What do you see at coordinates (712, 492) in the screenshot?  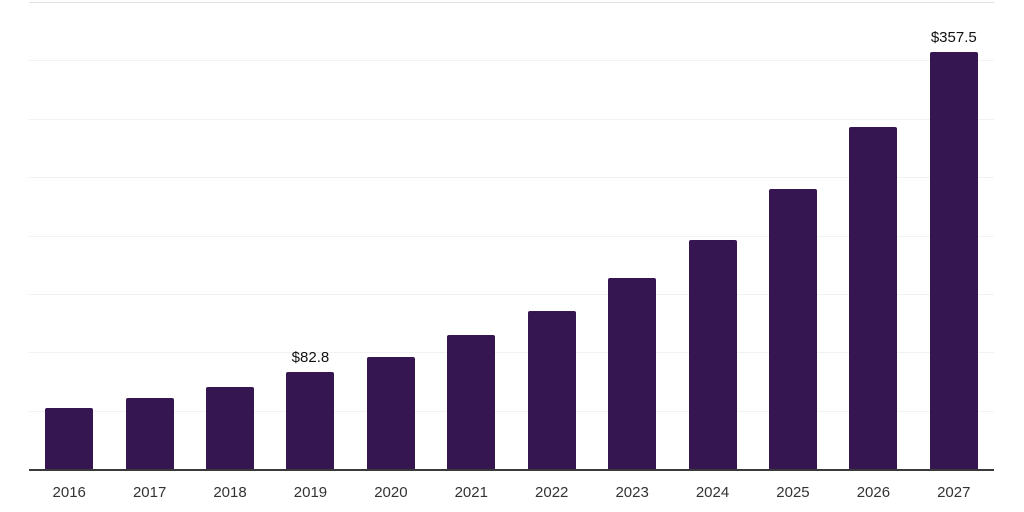 I see `x-tick-label-2024: 2024` at bounding box center [712, 492].